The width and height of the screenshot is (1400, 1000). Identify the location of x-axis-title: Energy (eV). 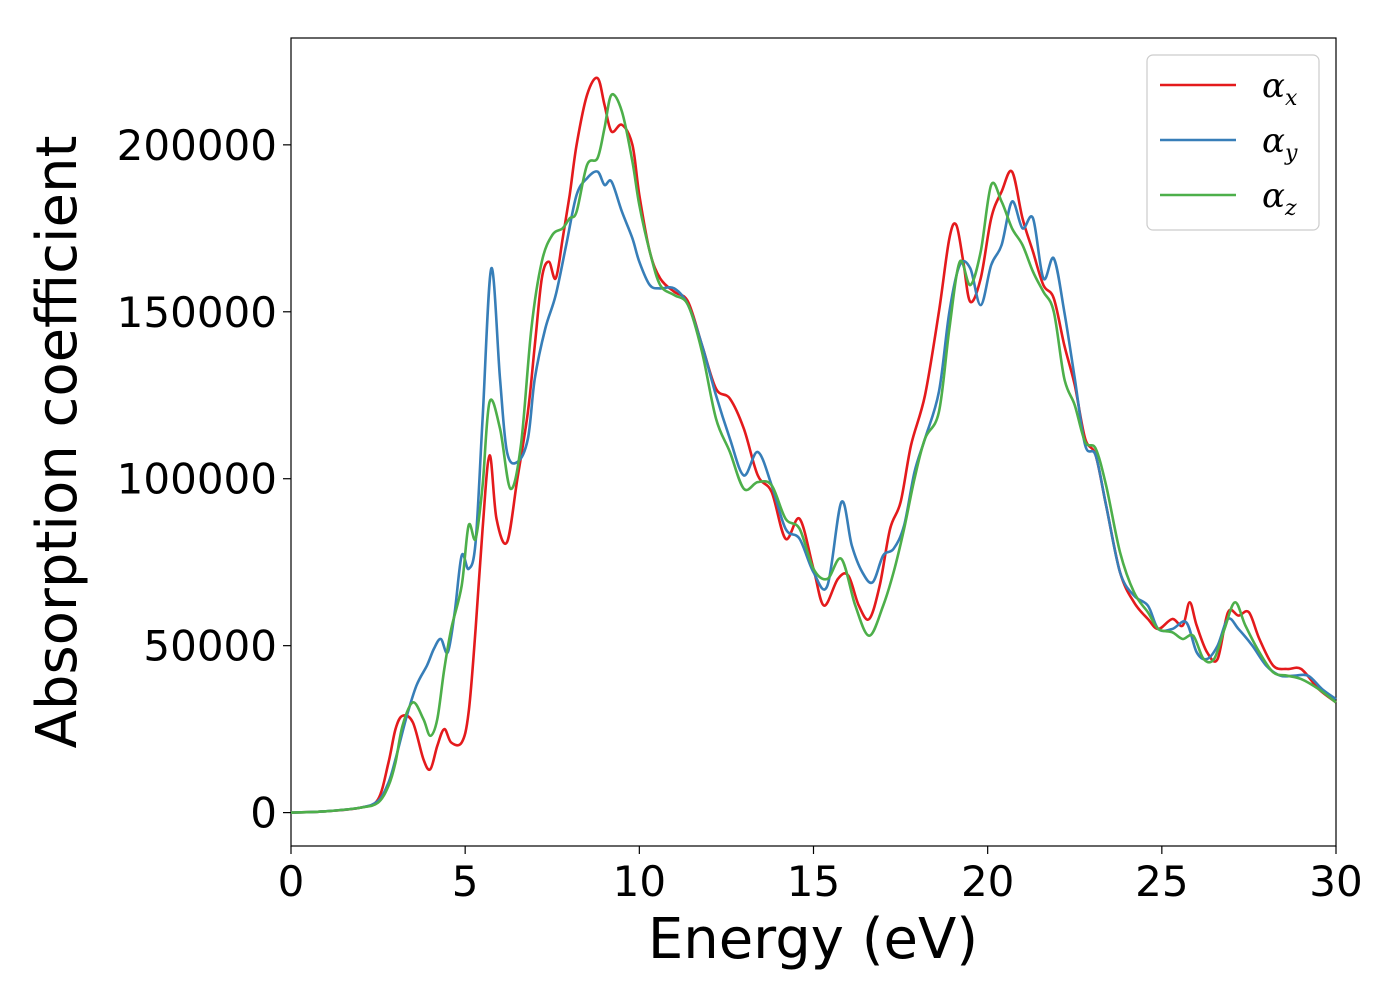
(813, 939).